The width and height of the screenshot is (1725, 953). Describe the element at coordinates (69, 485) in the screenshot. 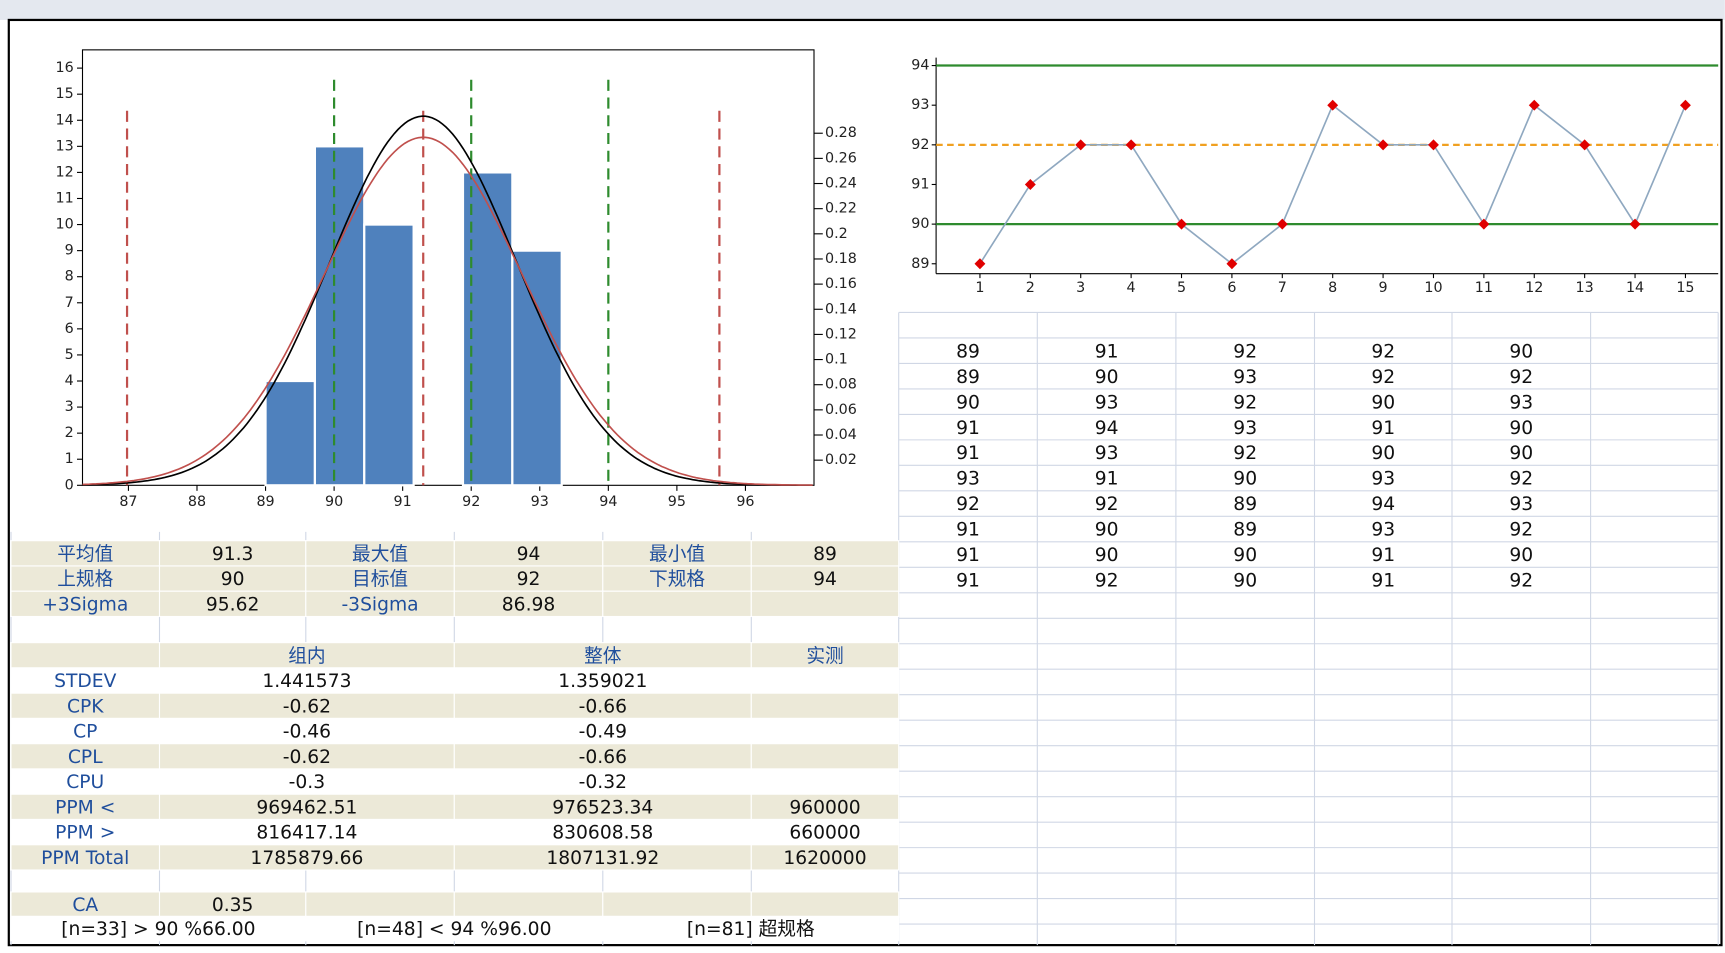

I see `y-tick-label: 0` at that location.